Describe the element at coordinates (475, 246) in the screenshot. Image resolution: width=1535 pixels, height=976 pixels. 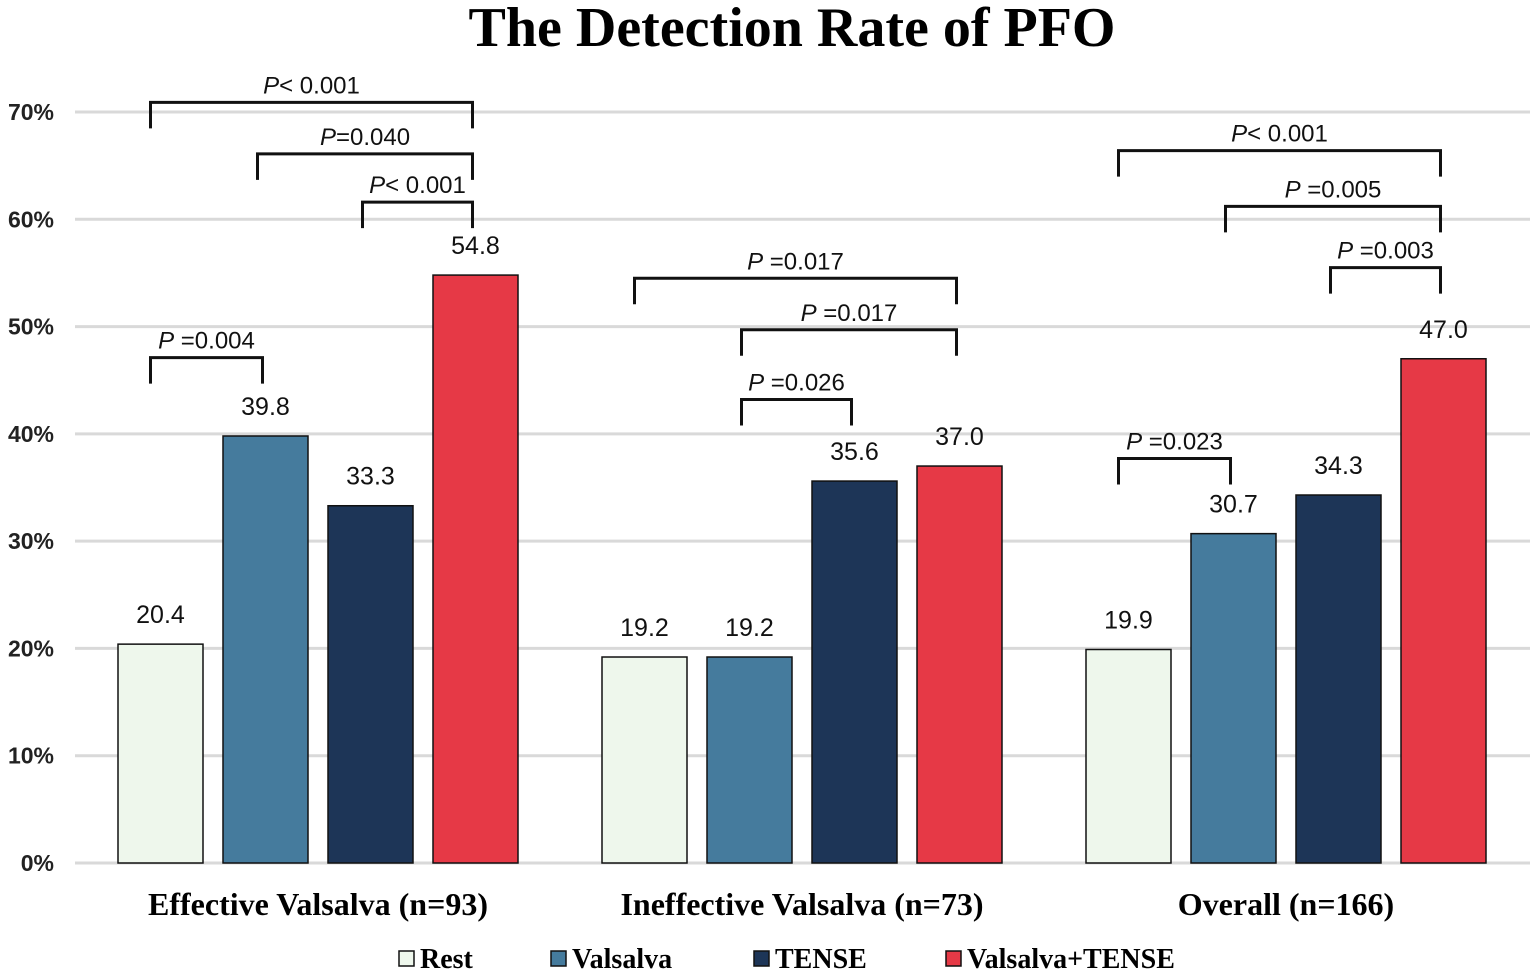
I see `data-label: 54.8` at that location.